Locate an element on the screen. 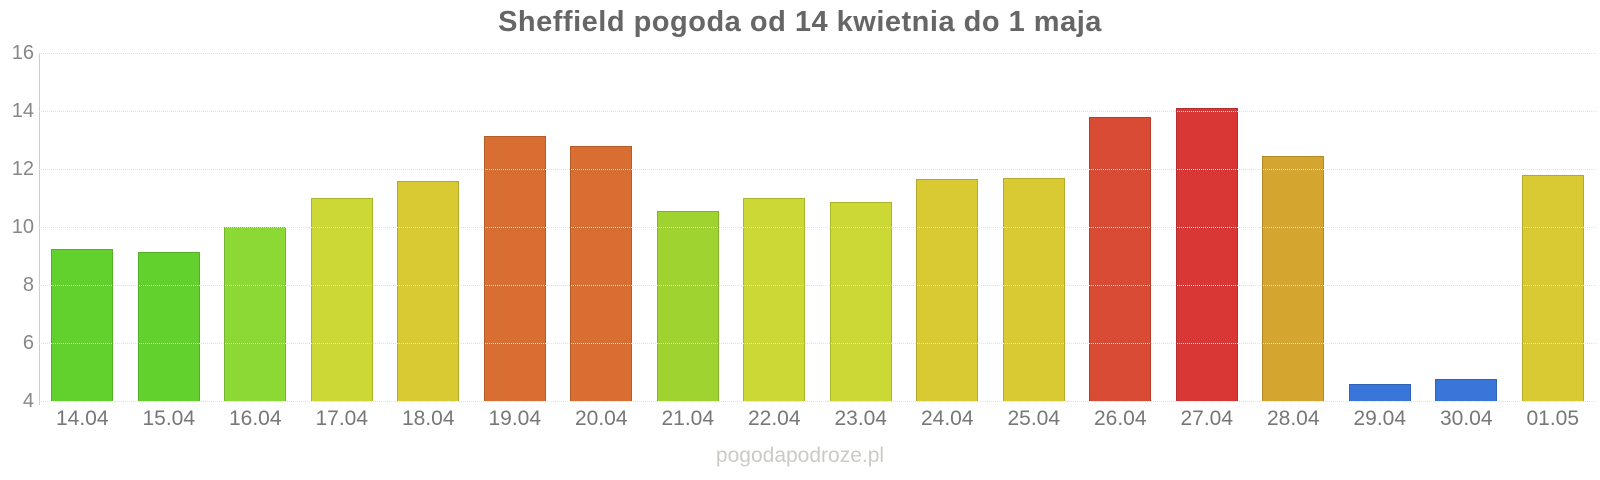  x-axis-label-22.04: 22.04 is located at coordinates (774, 418).